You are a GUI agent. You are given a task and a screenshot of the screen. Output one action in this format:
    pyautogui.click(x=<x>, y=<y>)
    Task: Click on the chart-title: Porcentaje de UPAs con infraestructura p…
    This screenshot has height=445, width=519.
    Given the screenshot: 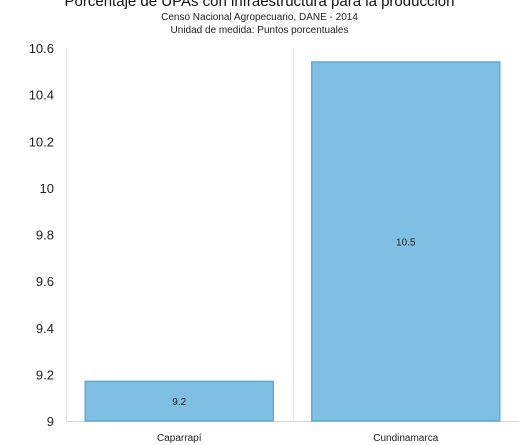 What is the action you would take?
    pyautogui.click(x=259, y=5)
    